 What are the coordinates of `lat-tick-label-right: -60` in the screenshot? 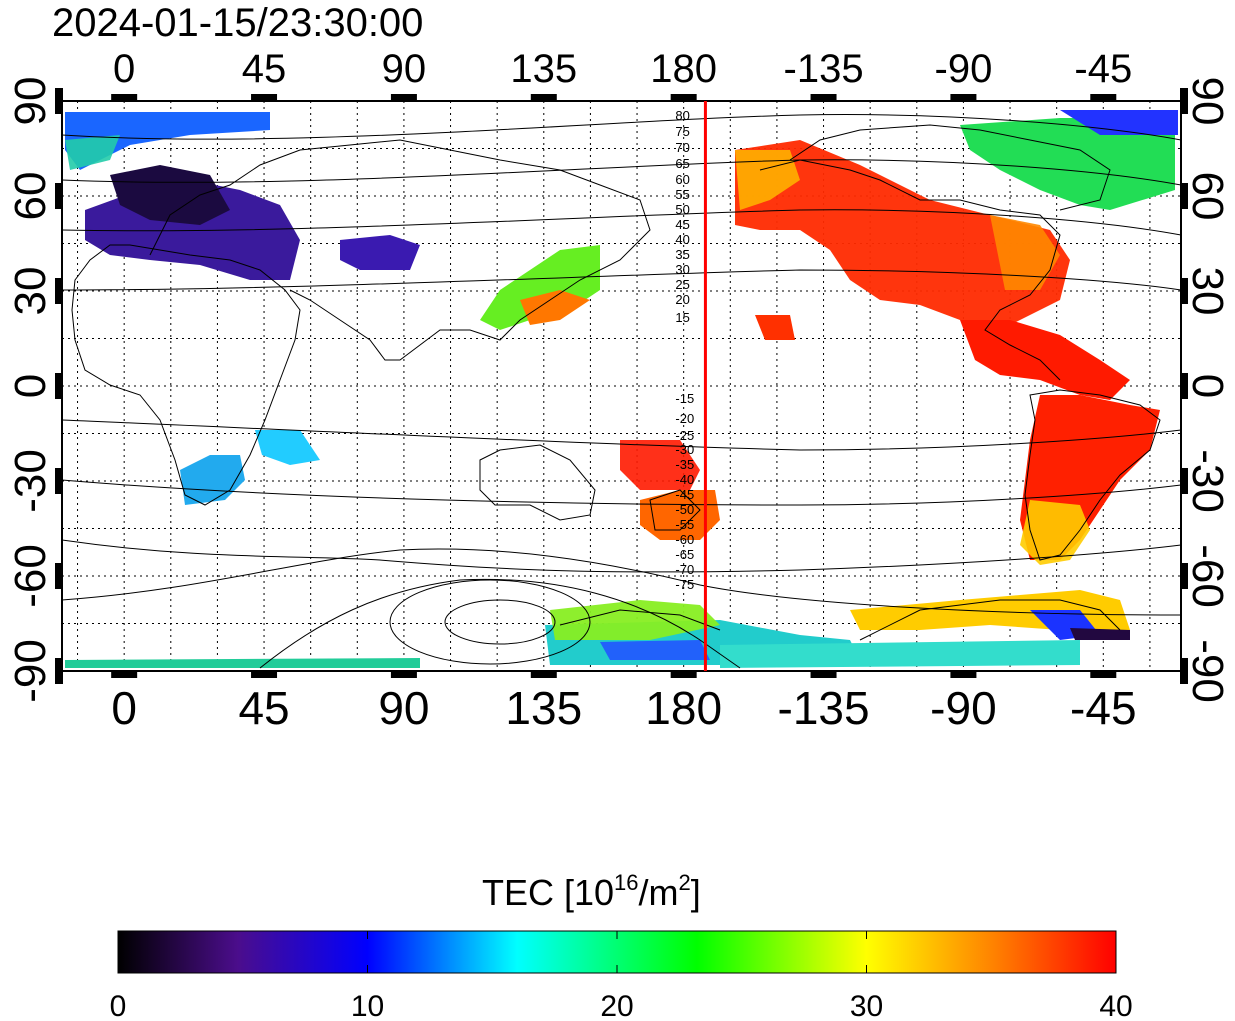 It's located at (1207, 576).